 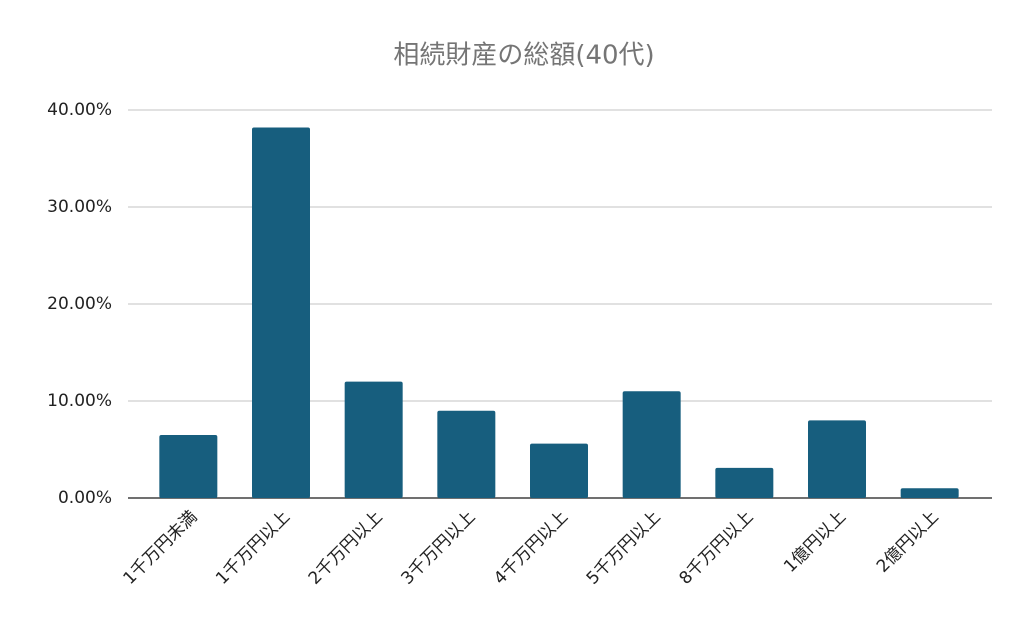 What do you see at coordinates (624, 548) in the screenshot?
I see `x-tick-label: 5千万円以上` at bounding box center [624, 548].